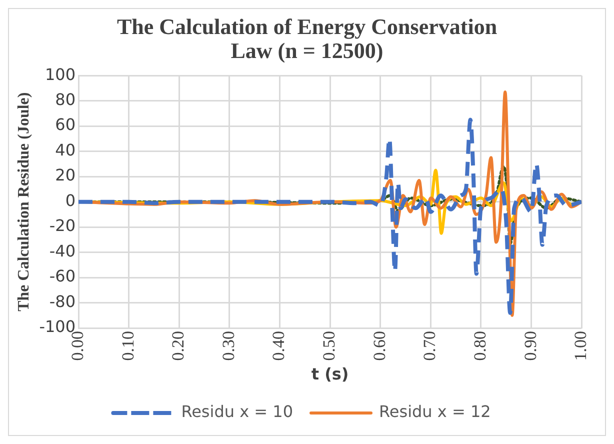  Describe the element at coordinates (430, 346) in the screenshot. I see `x-tick-label: 0.70` at that location.